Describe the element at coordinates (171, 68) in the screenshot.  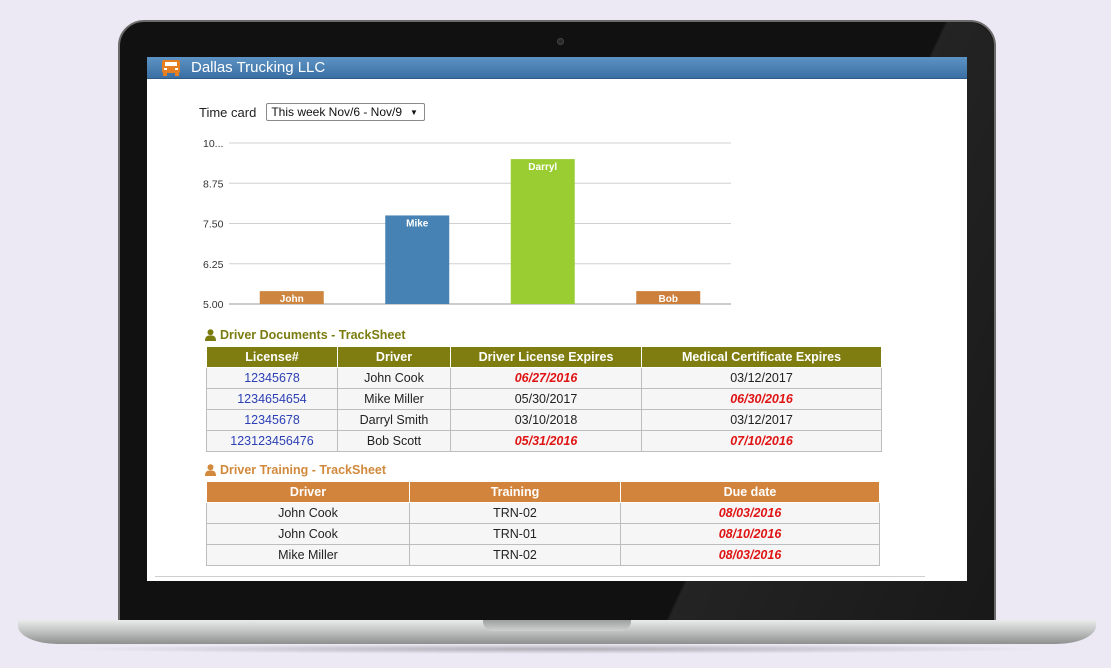
I see `truck-icon` at that location.